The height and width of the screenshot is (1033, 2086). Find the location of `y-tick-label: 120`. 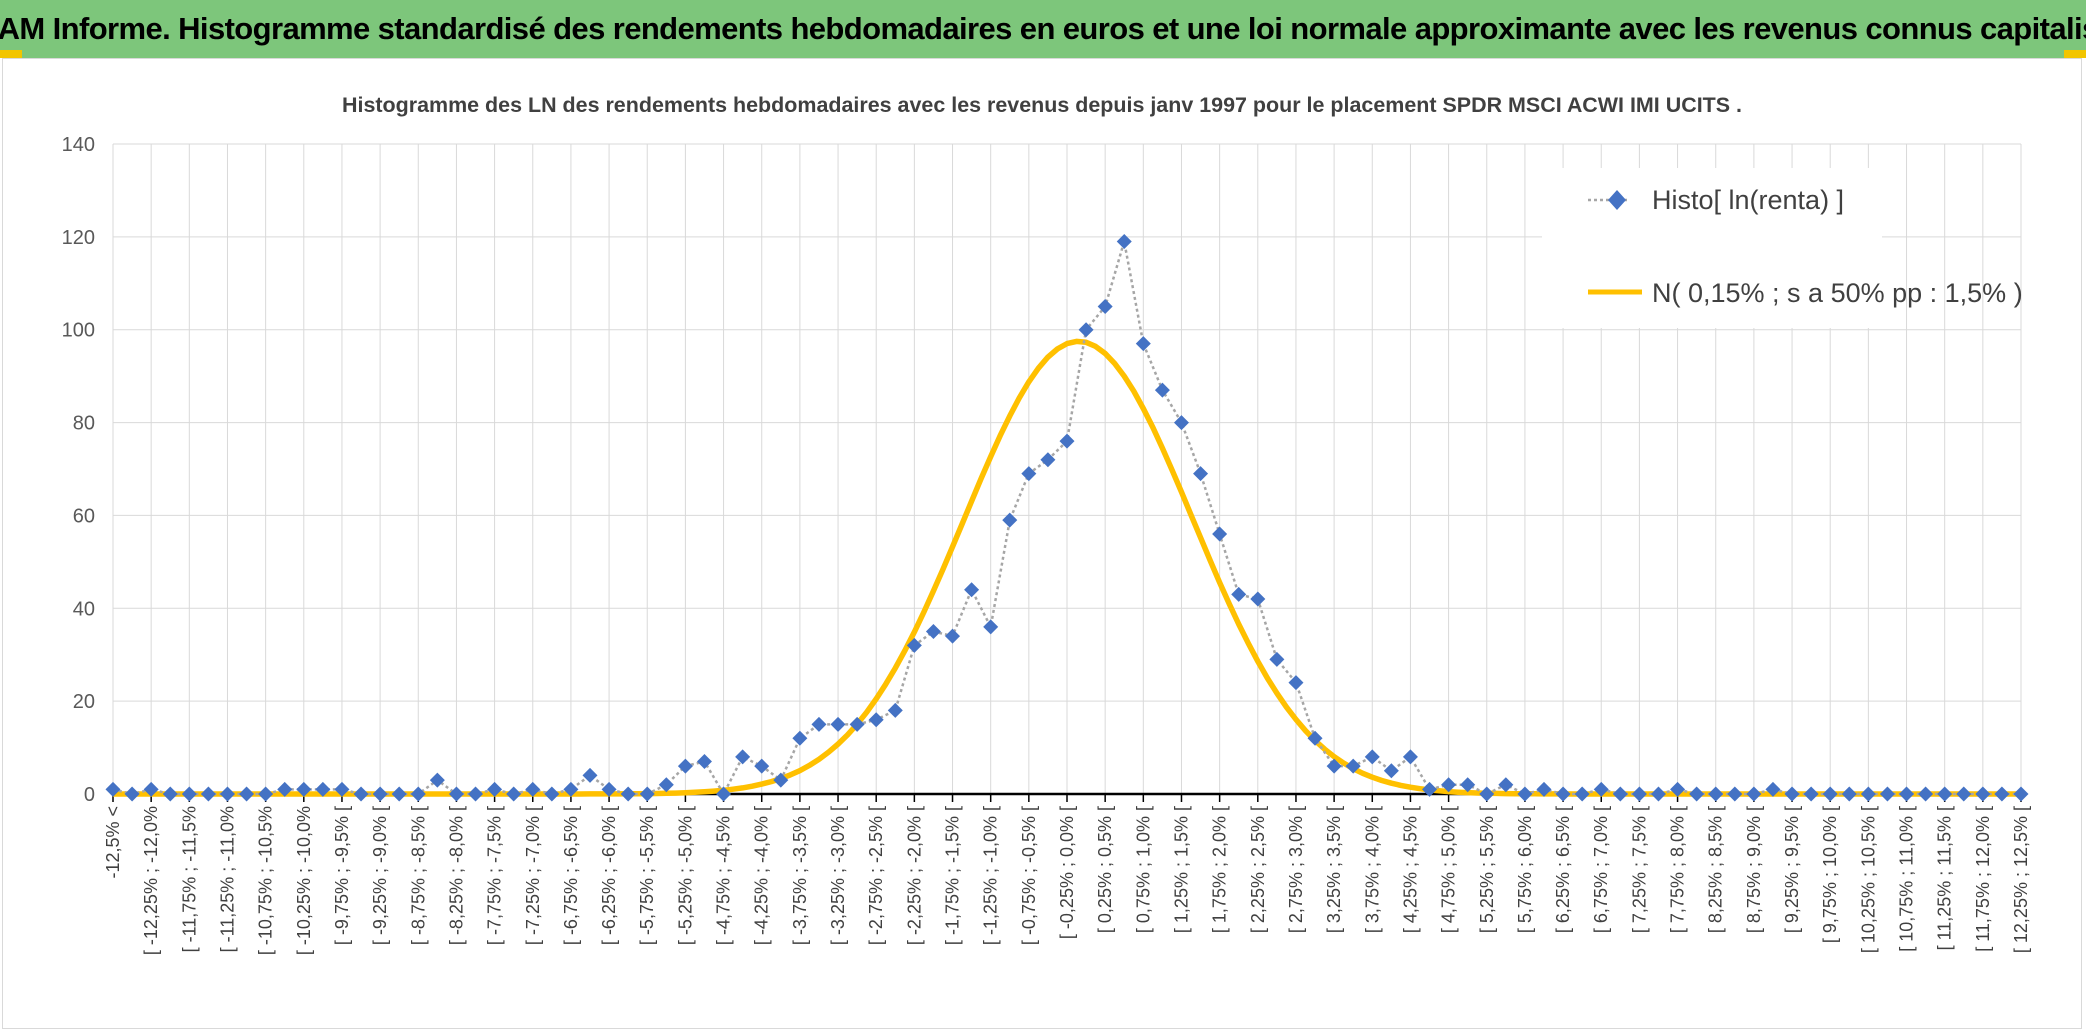

y-tick-label: 120 is located at coordinates (78, 238).